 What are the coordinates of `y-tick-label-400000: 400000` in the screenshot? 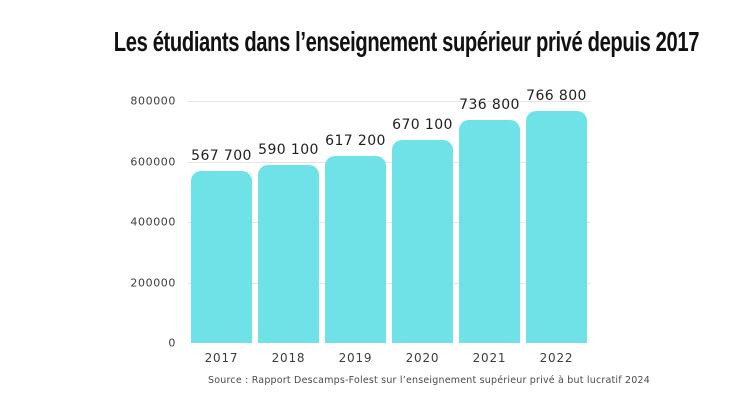 It's located at (153, 222).